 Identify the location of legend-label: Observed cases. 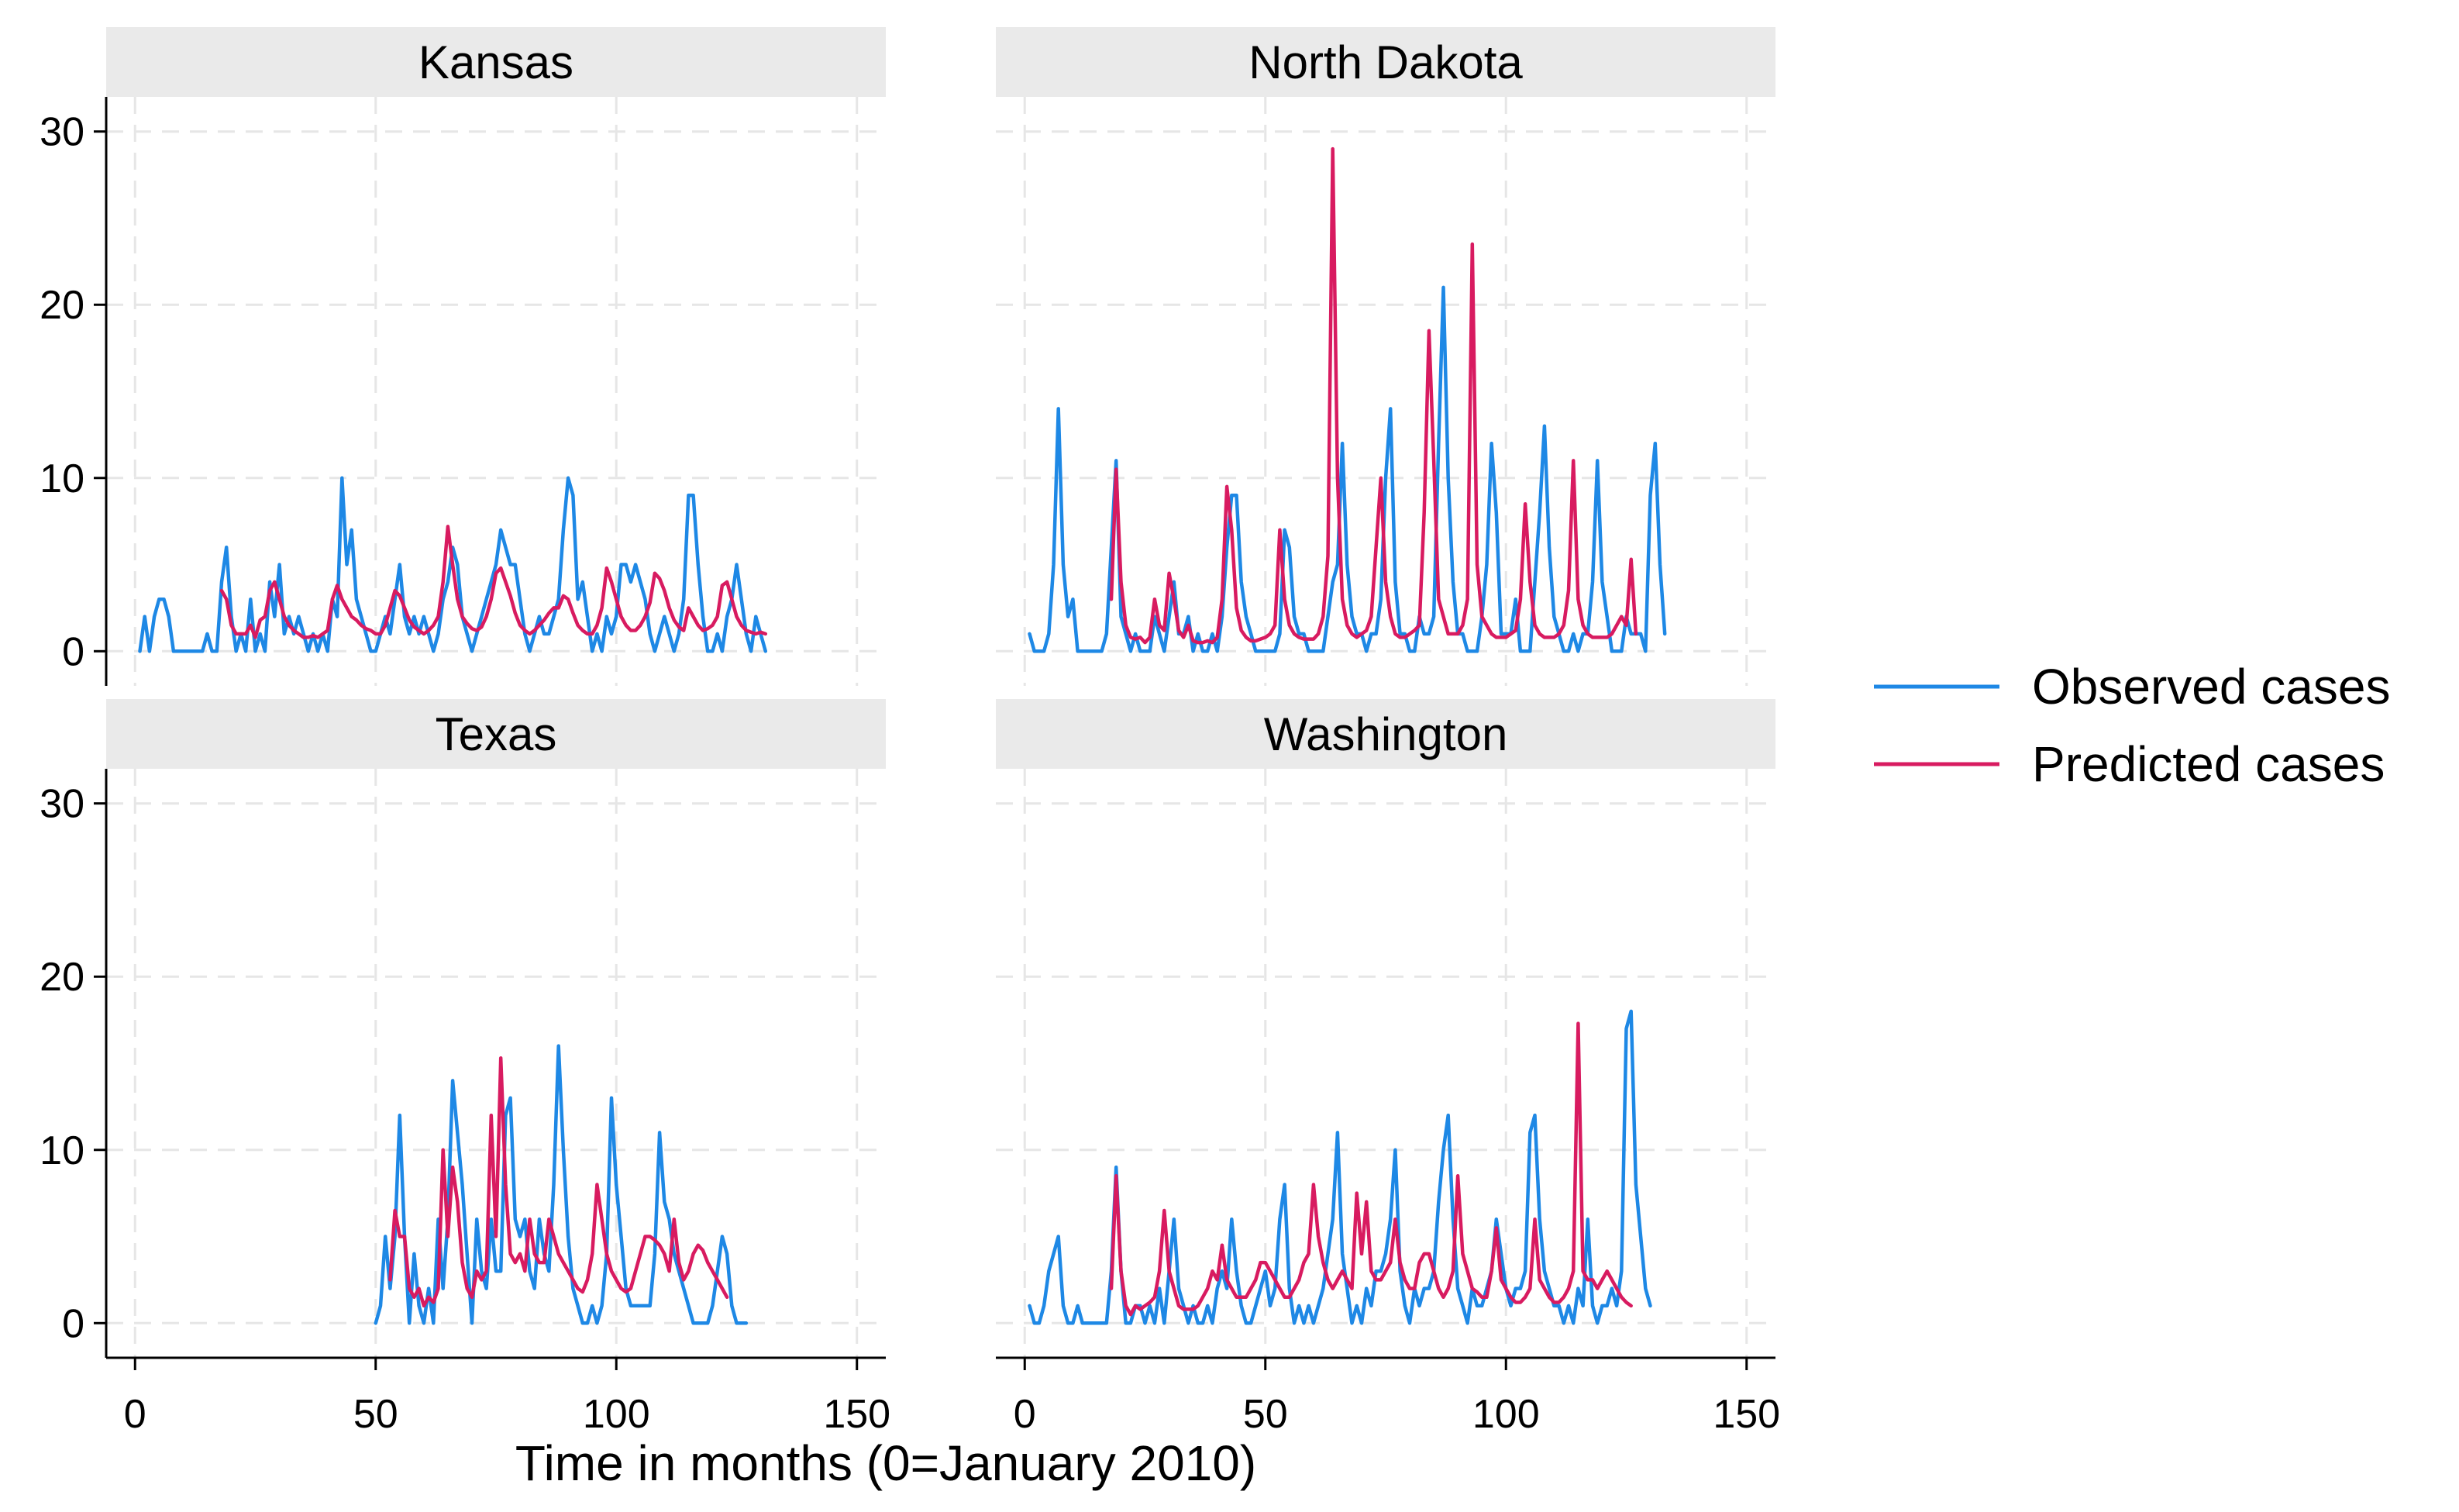
(2211, 687).